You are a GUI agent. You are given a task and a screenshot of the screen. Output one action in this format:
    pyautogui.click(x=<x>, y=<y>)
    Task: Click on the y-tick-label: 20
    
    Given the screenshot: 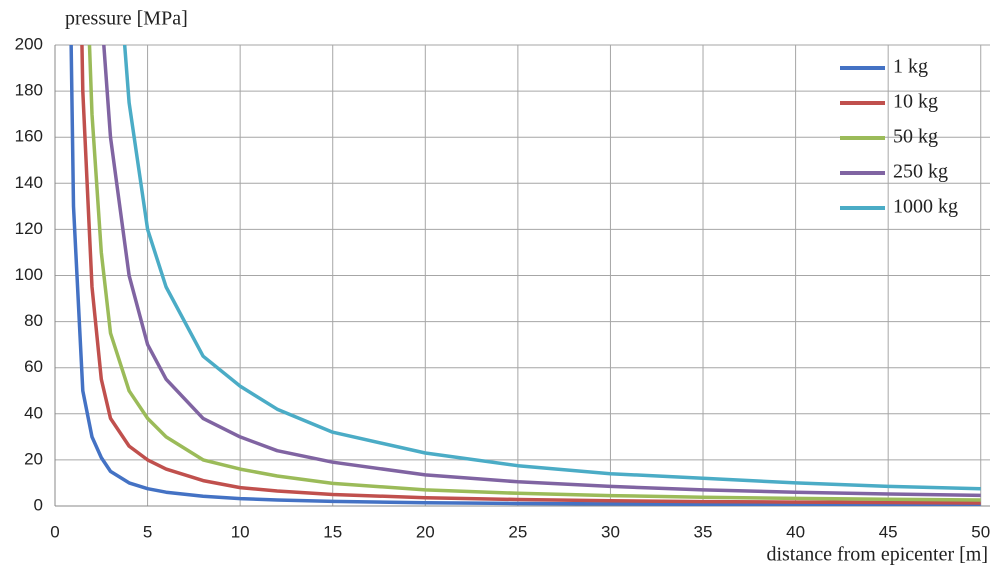 What is the action you would take?
    pyautogui.click(x=33, y=458)
    